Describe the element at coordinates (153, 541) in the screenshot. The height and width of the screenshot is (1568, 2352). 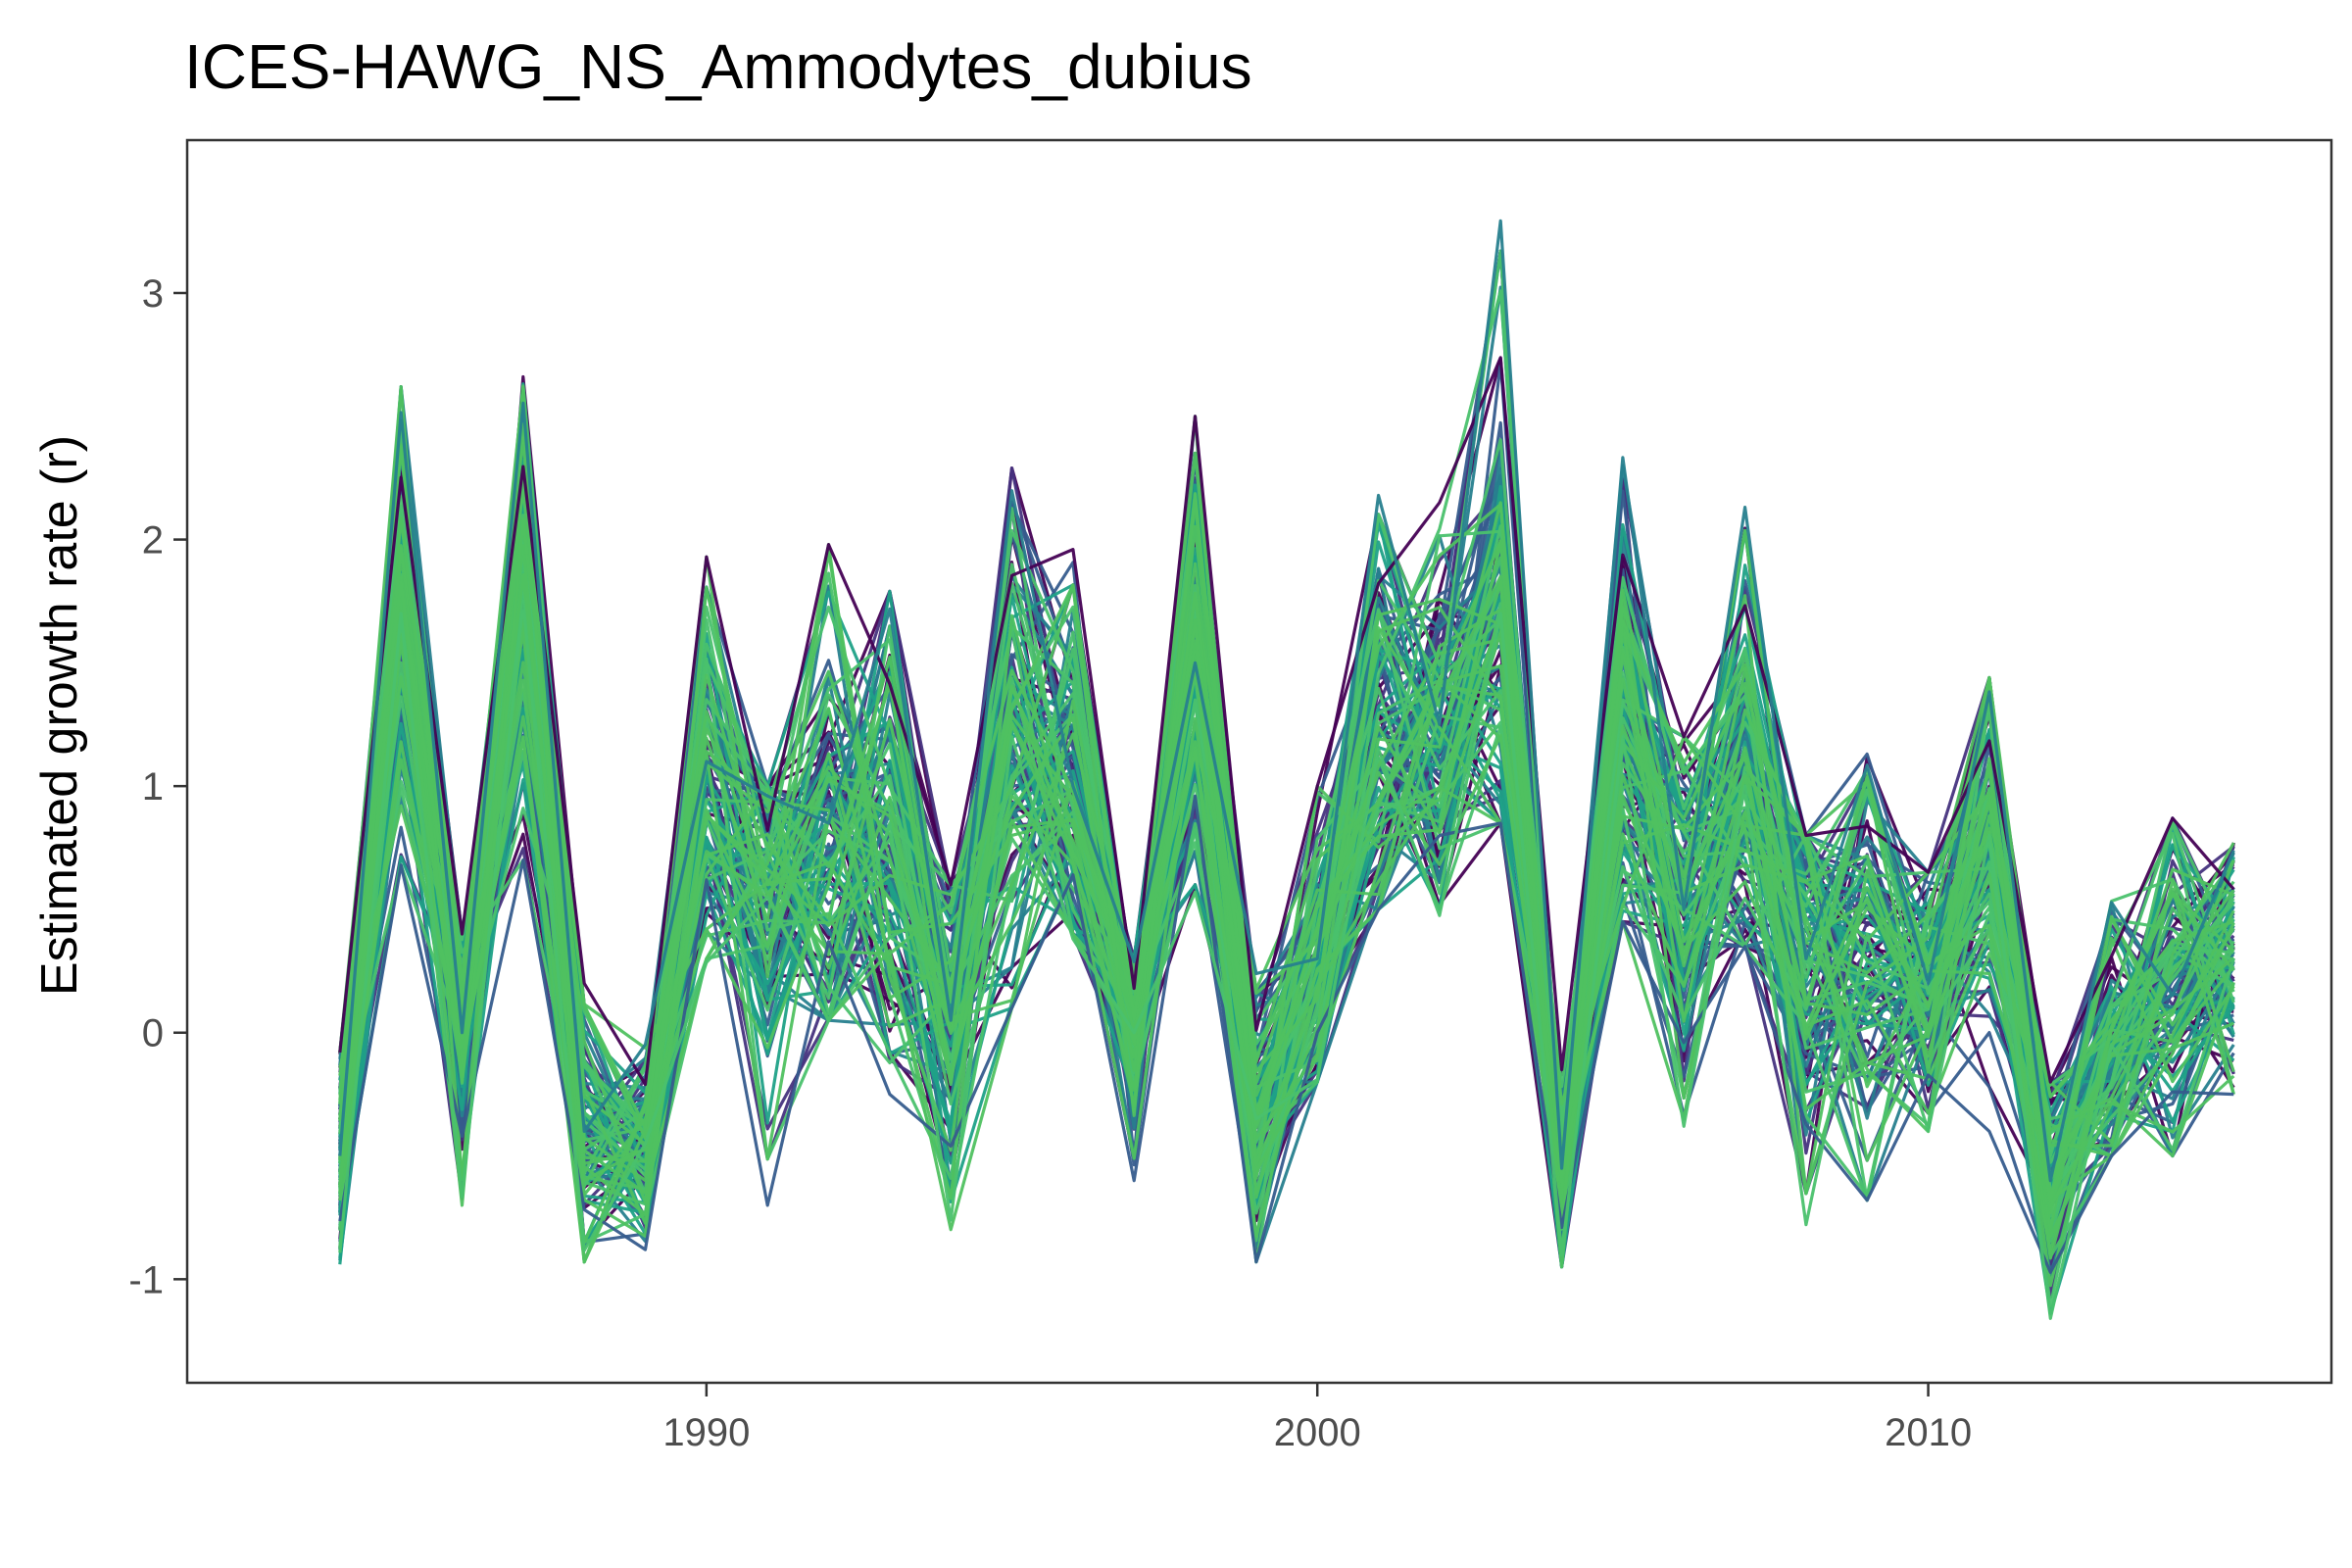
I see `y-tick-label: 2` at that location.